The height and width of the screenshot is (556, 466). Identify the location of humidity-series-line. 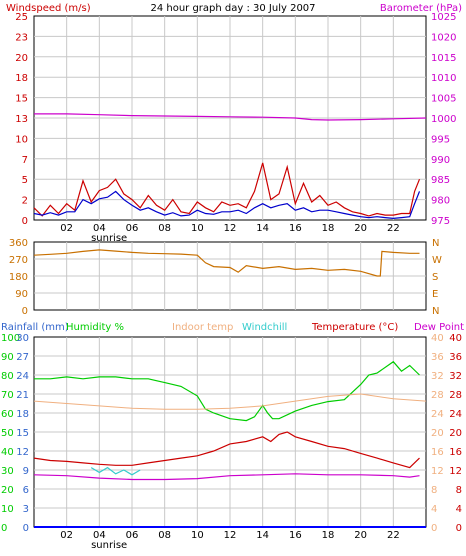
(227, 391).